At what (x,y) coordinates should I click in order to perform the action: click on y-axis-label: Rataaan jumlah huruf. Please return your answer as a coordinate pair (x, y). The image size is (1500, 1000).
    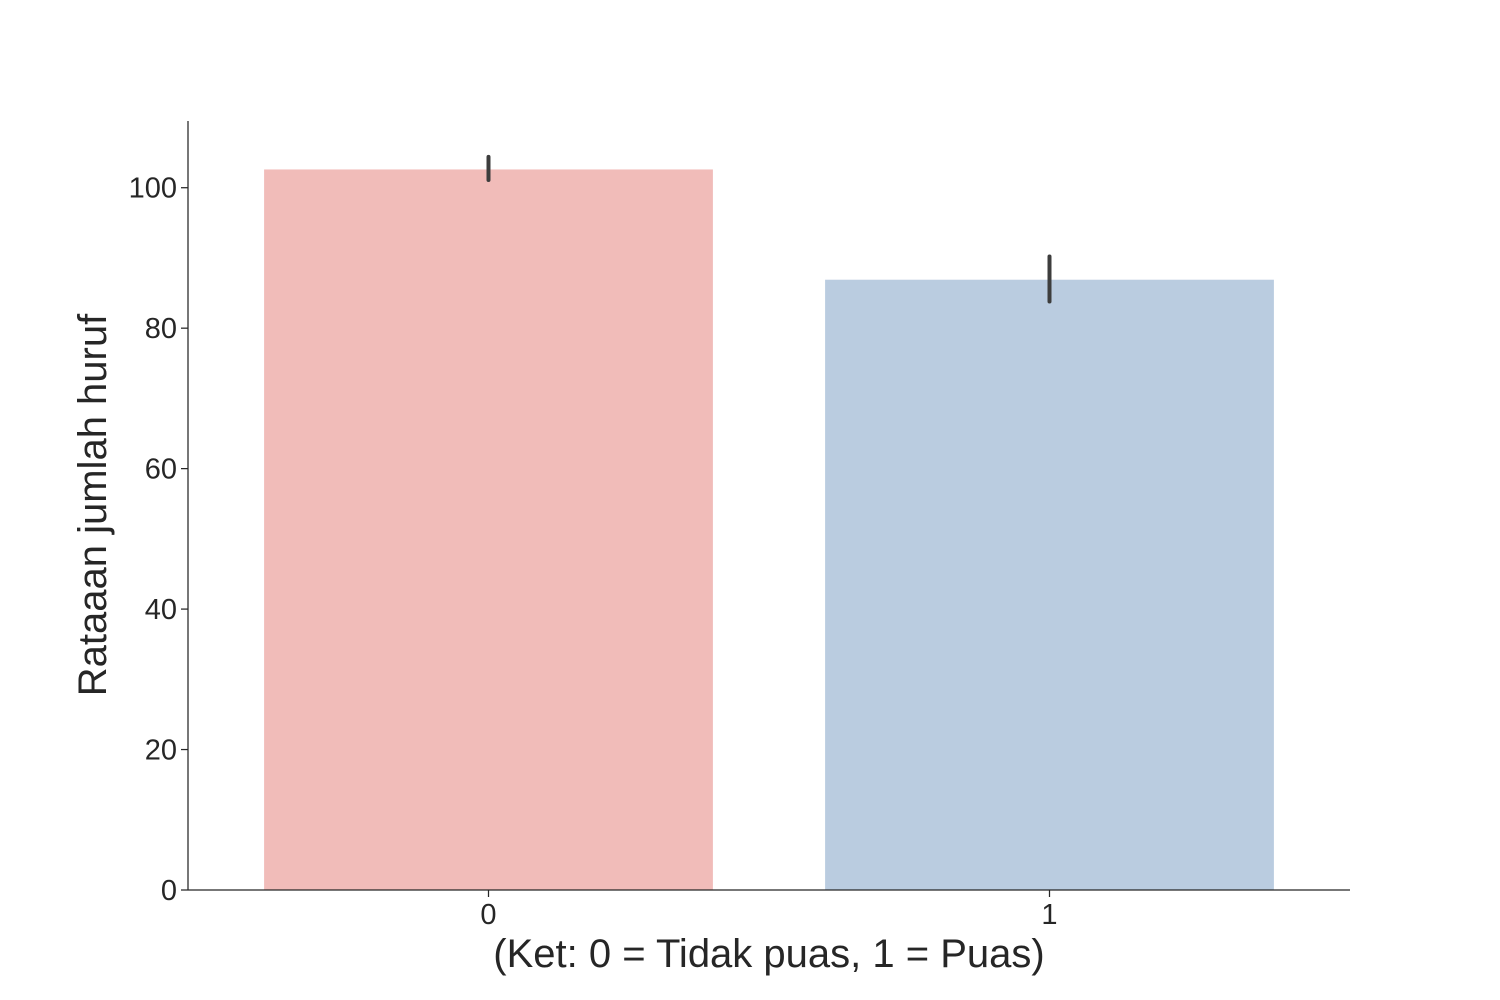
    Looking at the image, I should click on (93, 504).